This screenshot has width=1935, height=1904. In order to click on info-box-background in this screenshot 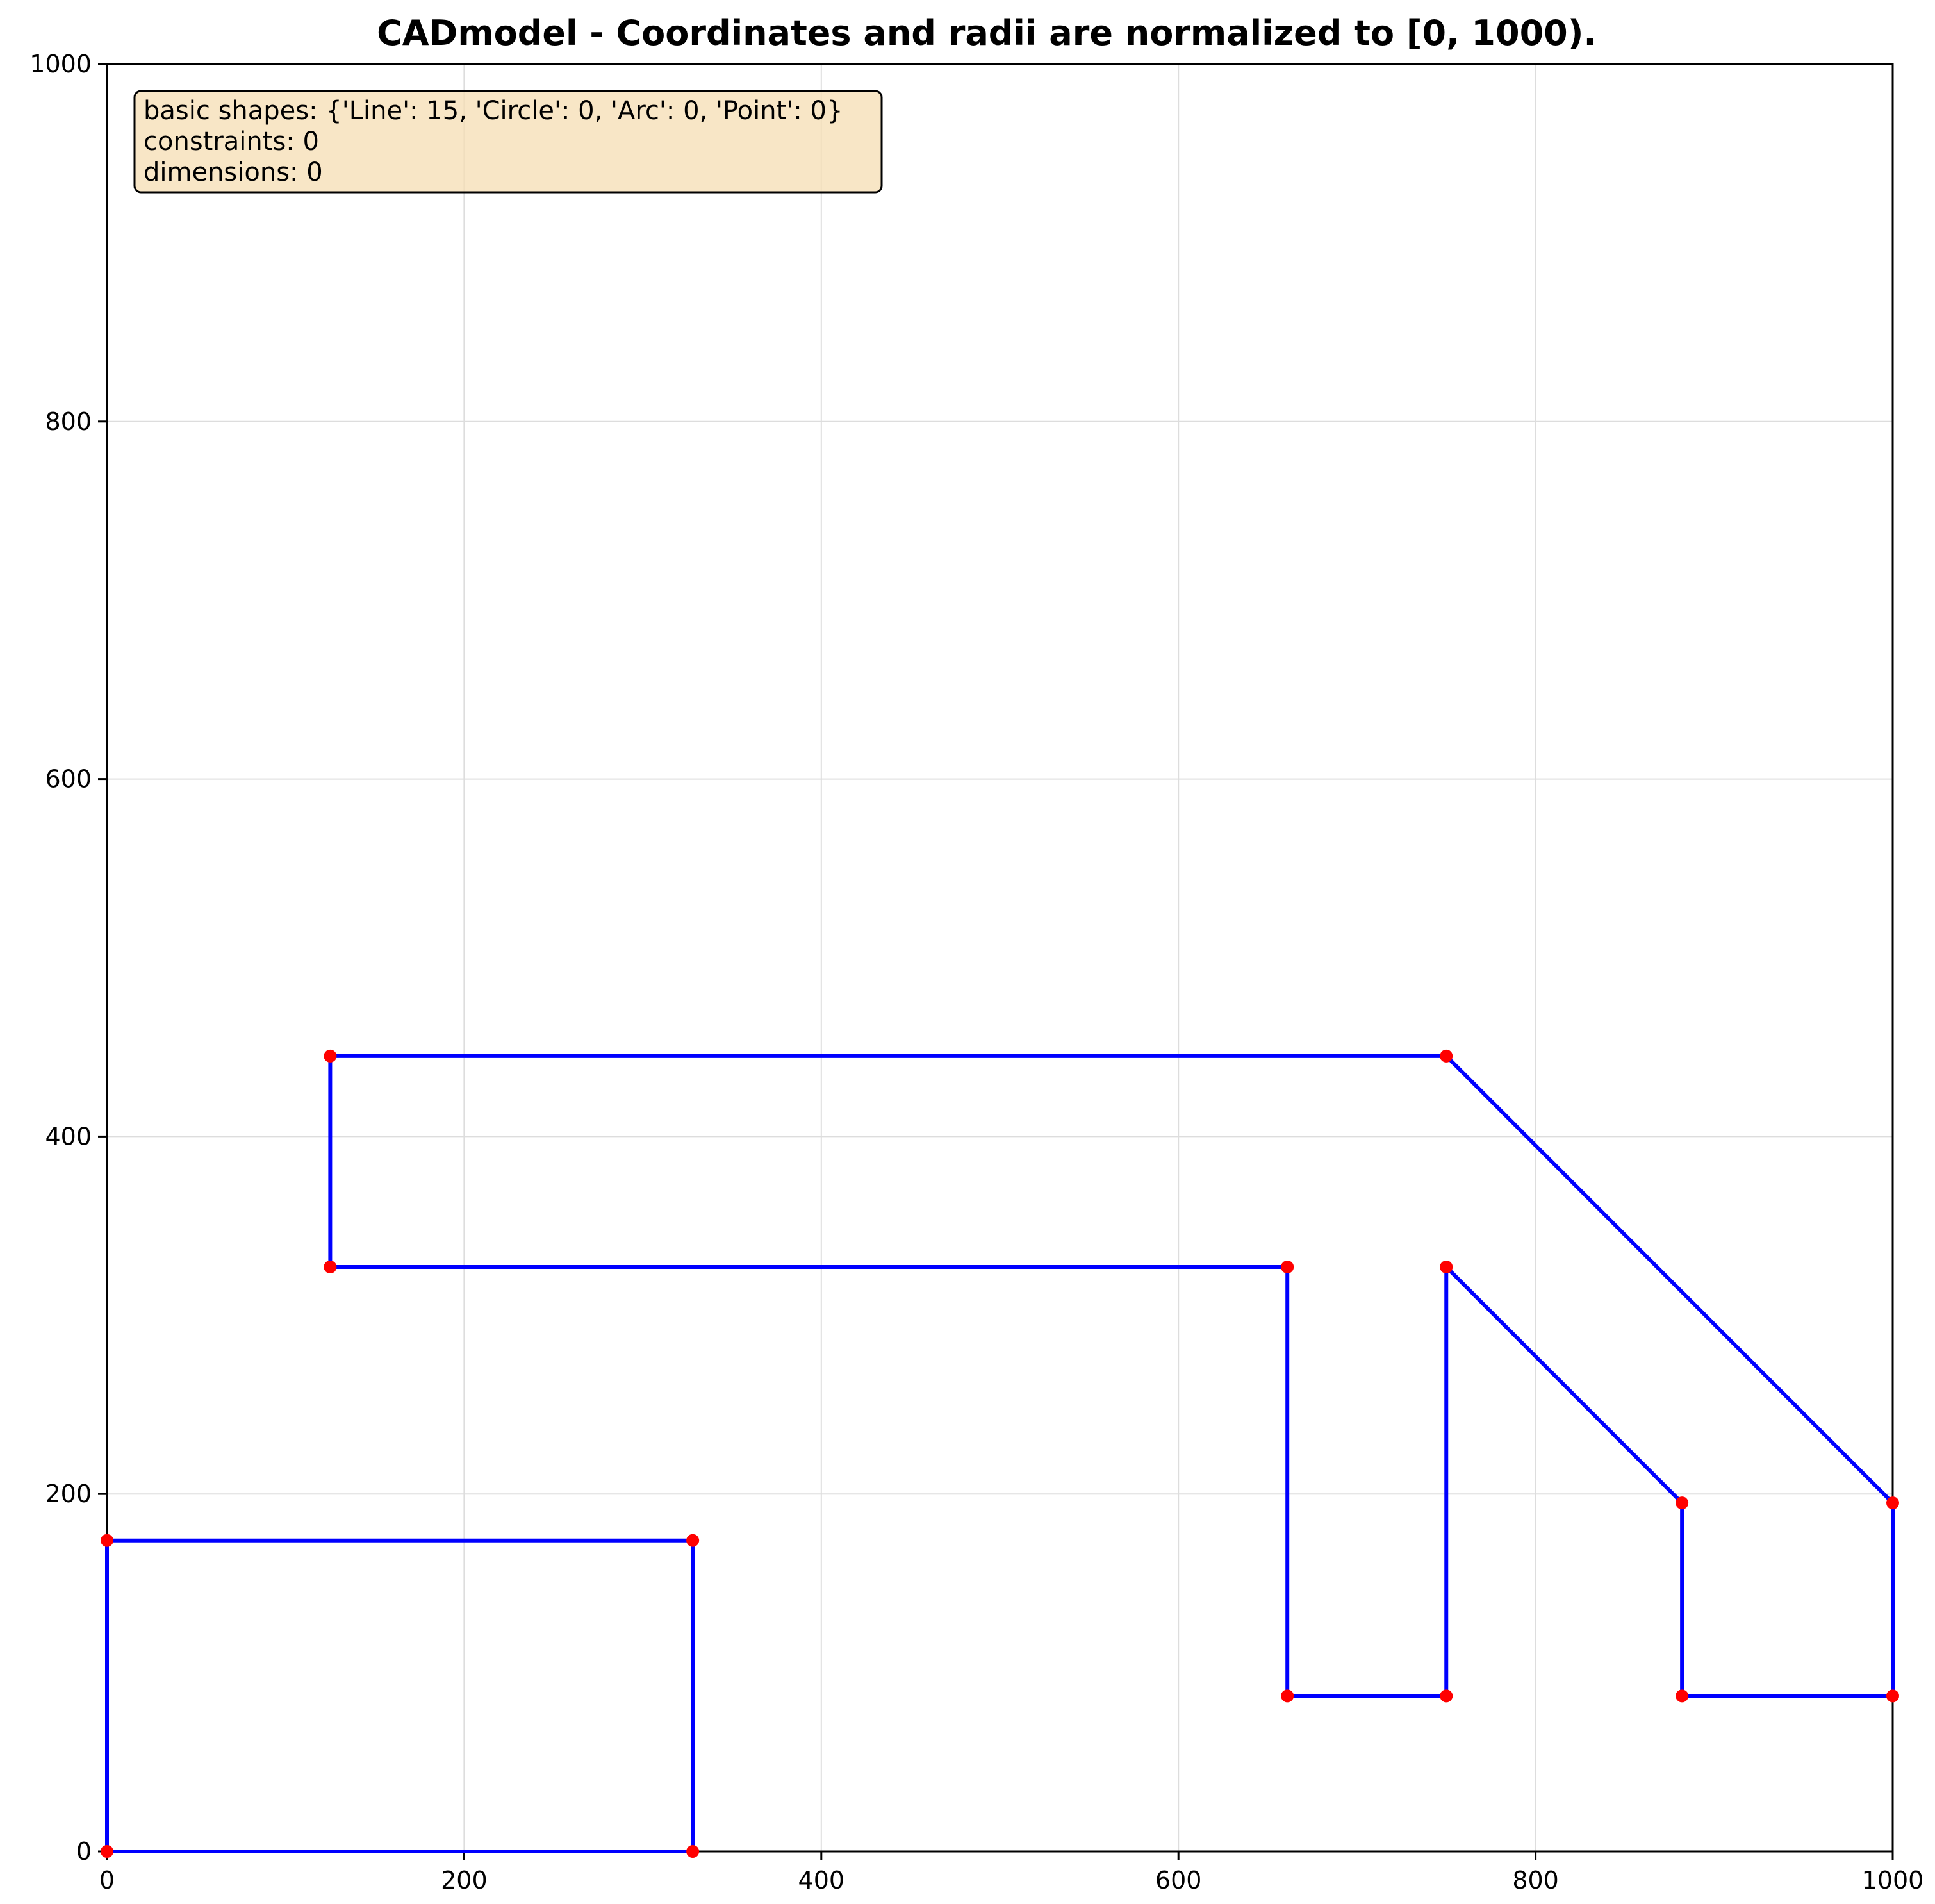, I will do `click(508, 142)`.